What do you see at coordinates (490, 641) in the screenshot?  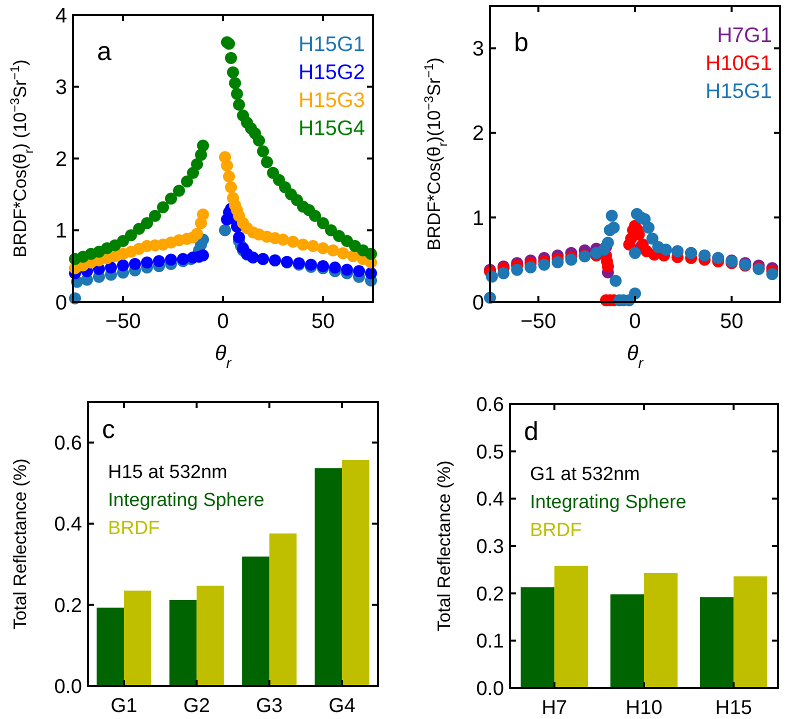 I see `y-tick-label: 0.1` at bounding box center [490, 641].